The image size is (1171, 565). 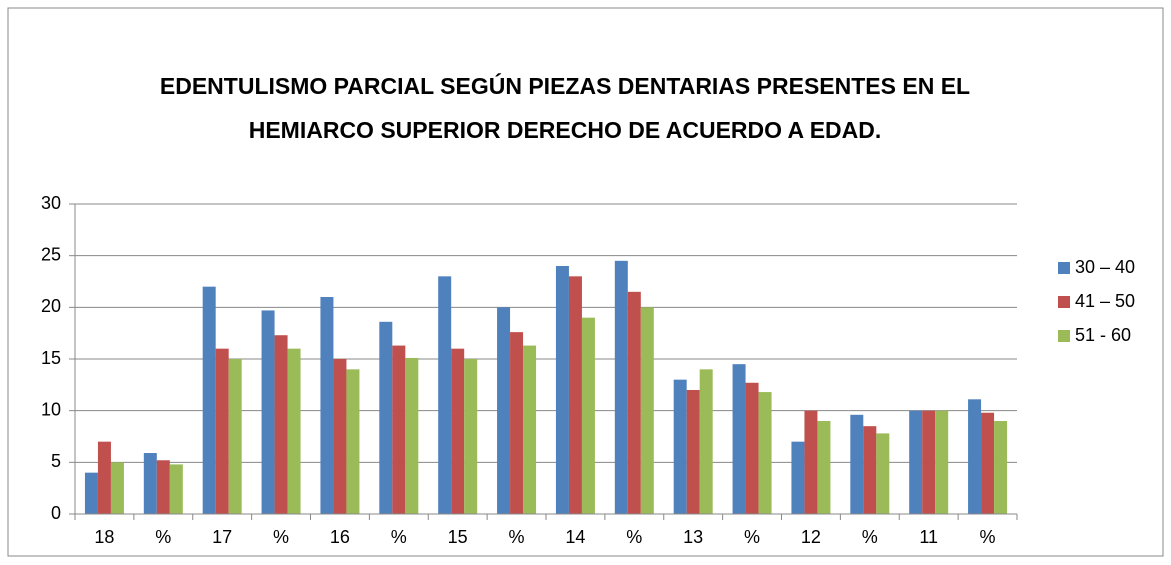 What do you see at coordinates (928, 537) in the screenshot?
I see `x-tick-label: 11` at bounding box center [928, 537].